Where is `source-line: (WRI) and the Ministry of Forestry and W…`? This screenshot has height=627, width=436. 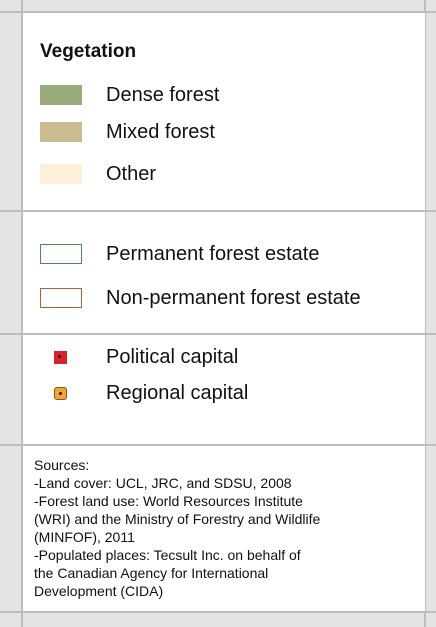 source-line: (WRI) and the Ministry of Forestry and W… is located at coordinates (177, 519).